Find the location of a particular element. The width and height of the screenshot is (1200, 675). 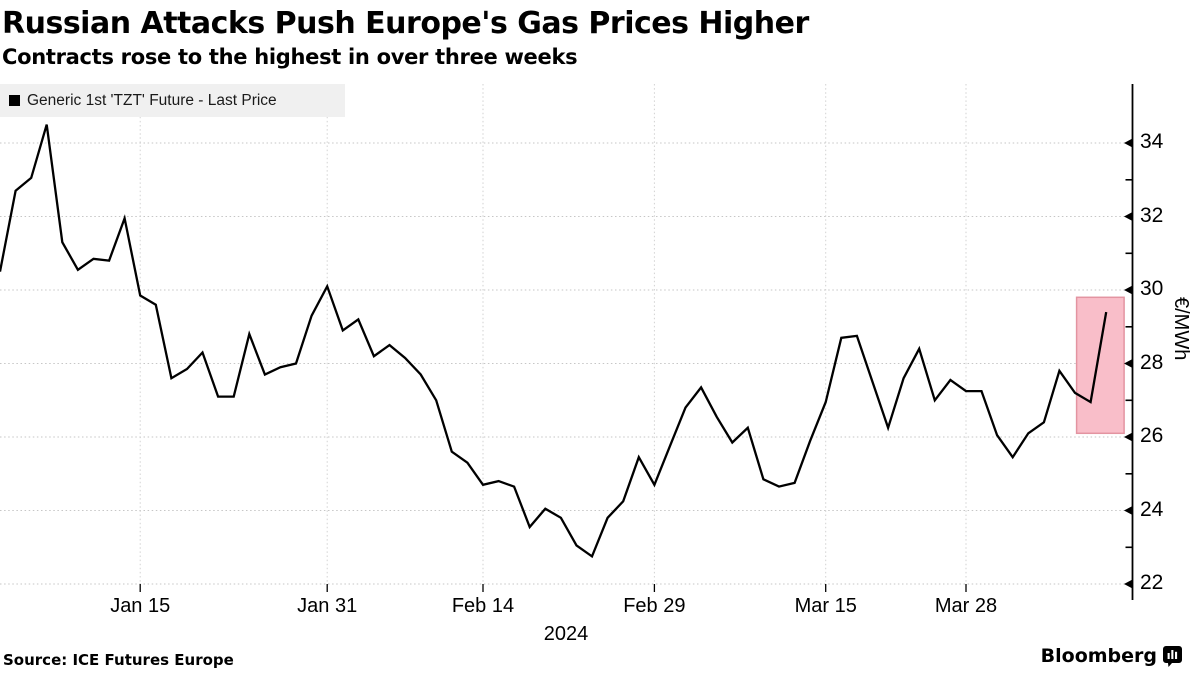

bloomberg-logo: Bloomberg is located at coordinates (1111, 656).